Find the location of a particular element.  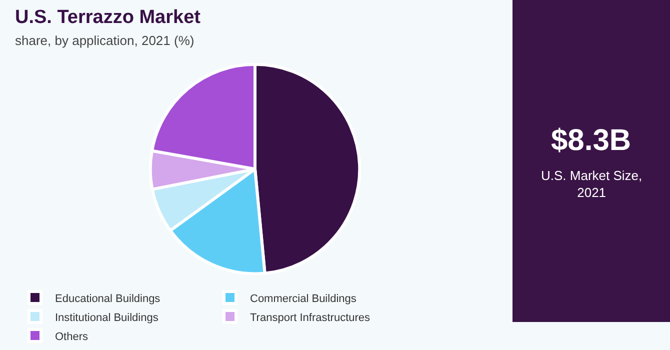

text: U.S. Market Size, 2021 is located at coordinates (591, 184).